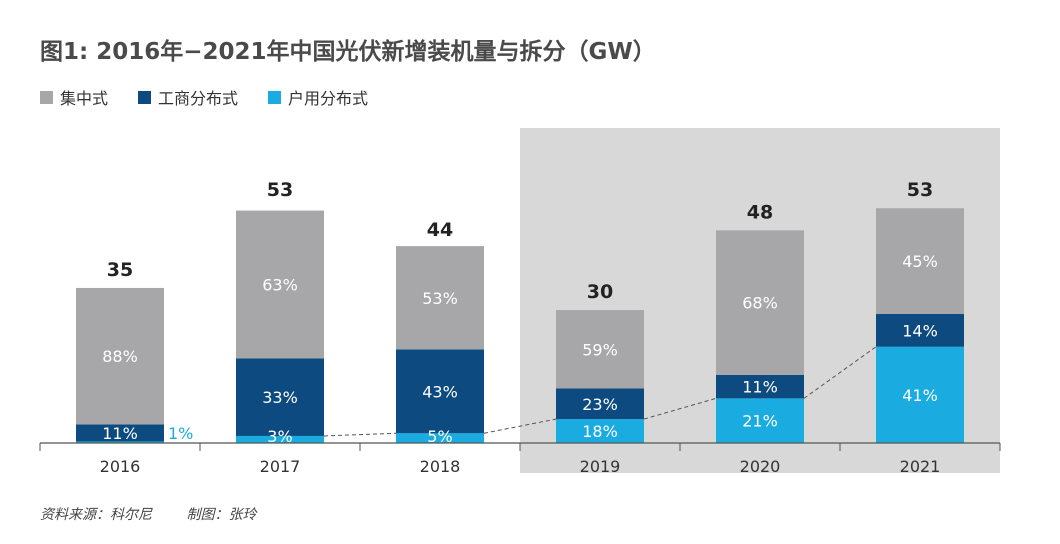  What do you see at coordinates (440, 466) in the screenshot?
I see `x-tick-label-2018: 2018` at bounding box center [440, 466].